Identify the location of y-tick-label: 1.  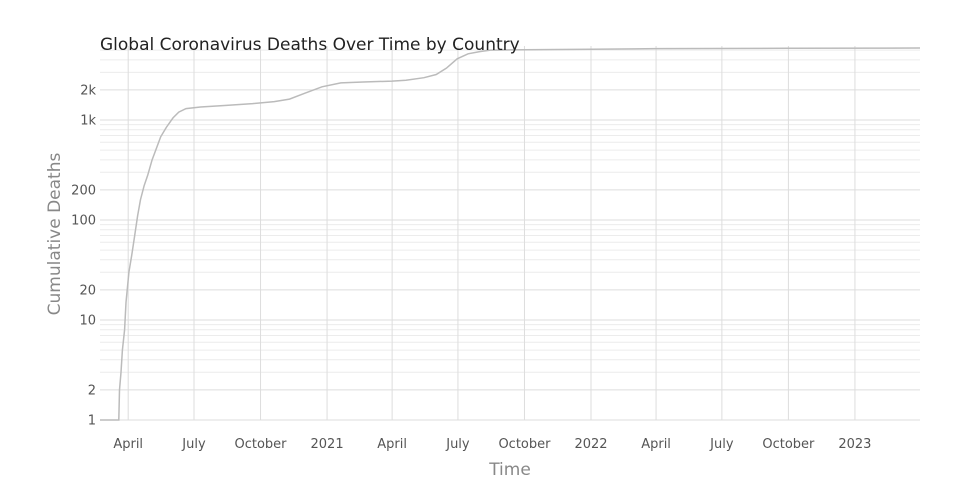
(92, 421).